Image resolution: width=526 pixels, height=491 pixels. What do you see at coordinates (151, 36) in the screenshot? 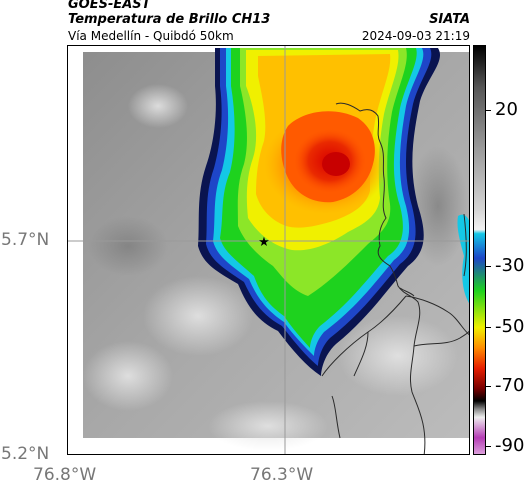
I see `route-subtitle: Vía Medellín - Quibdó 50km` at bounding box center [151, 36].